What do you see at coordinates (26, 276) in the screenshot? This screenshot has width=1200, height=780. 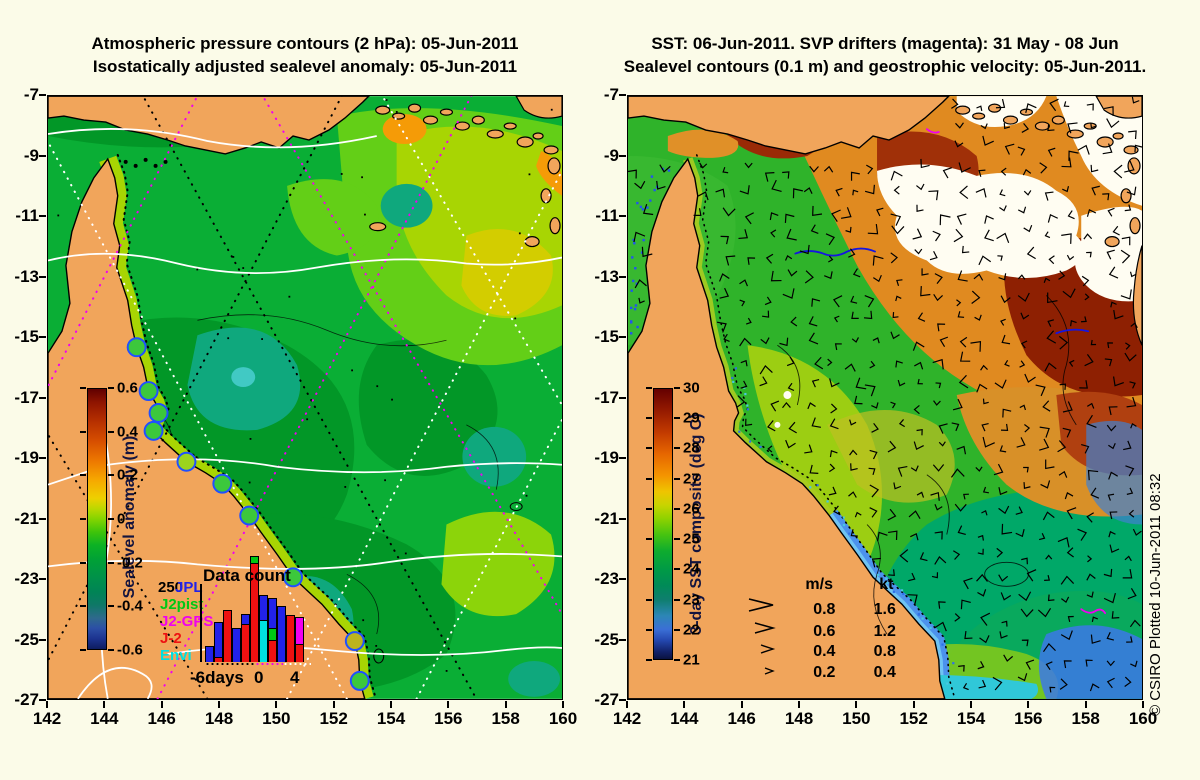 I see `left-ytick--13: -13` at bounding box center [26, 276].